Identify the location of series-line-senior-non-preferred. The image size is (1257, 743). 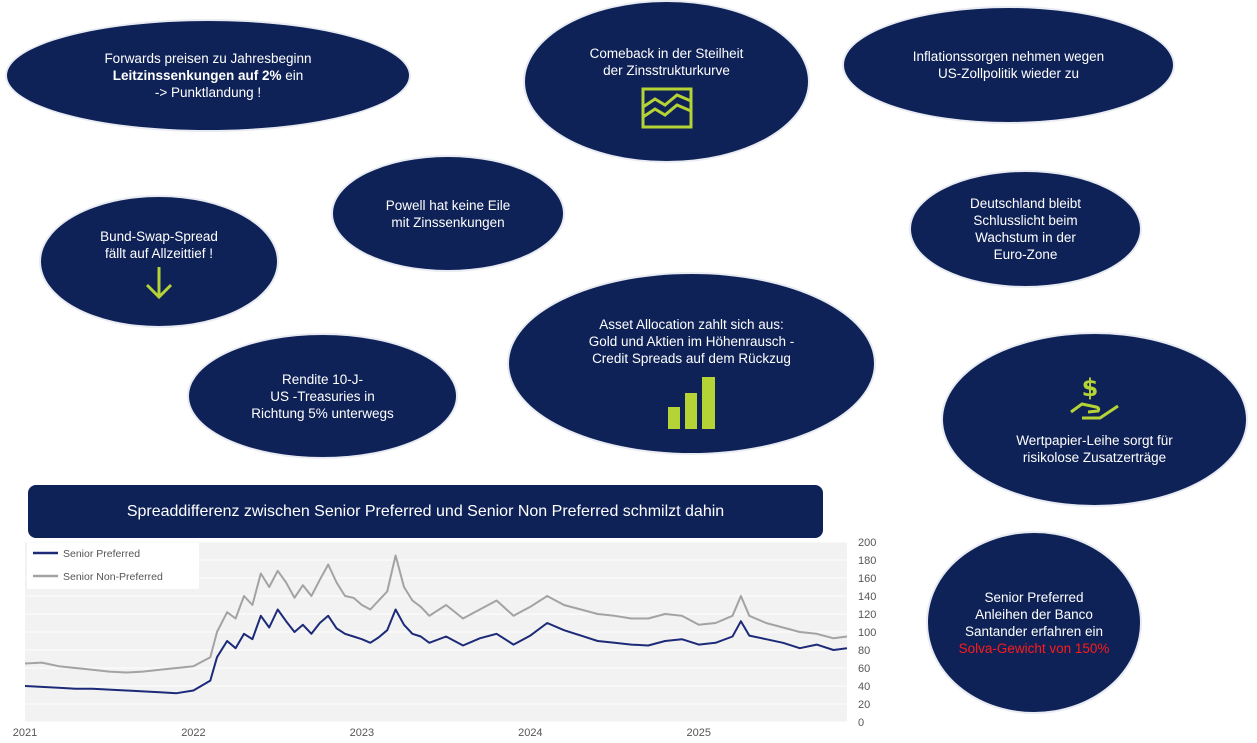
(436, 614).